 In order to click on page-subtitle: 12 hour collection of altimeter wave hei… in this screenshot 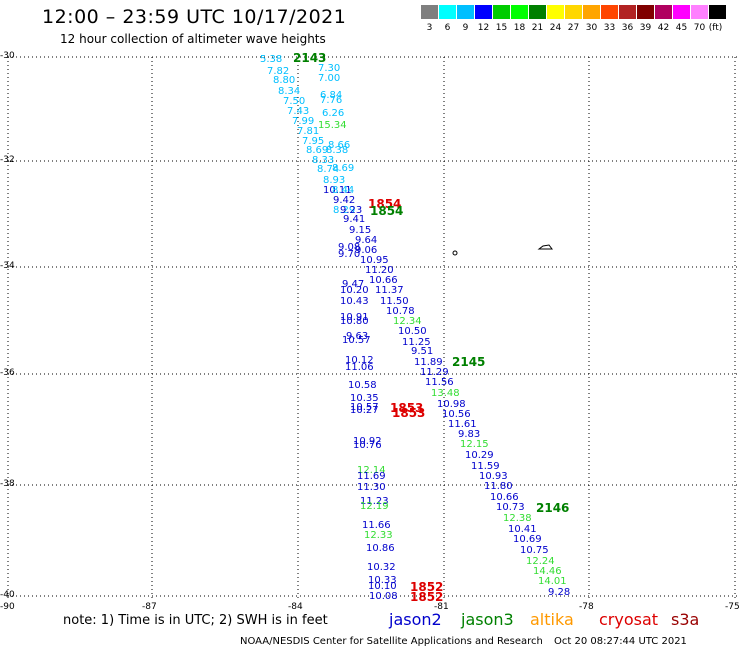, I will do `click(193, 39)`.